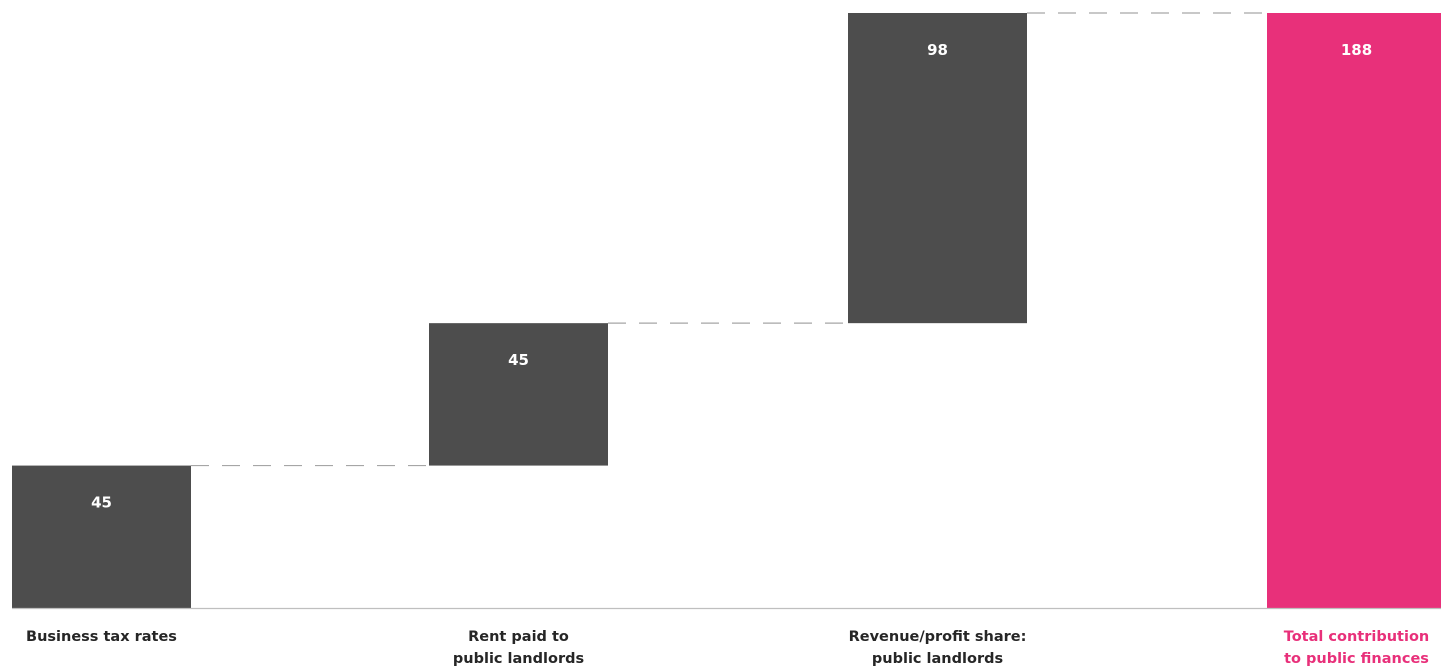 The width and height of the screenshot is (1441, 668). Describe the element at coordinates (1354, 310) in the screenshot. I see `bar-total` at that location.